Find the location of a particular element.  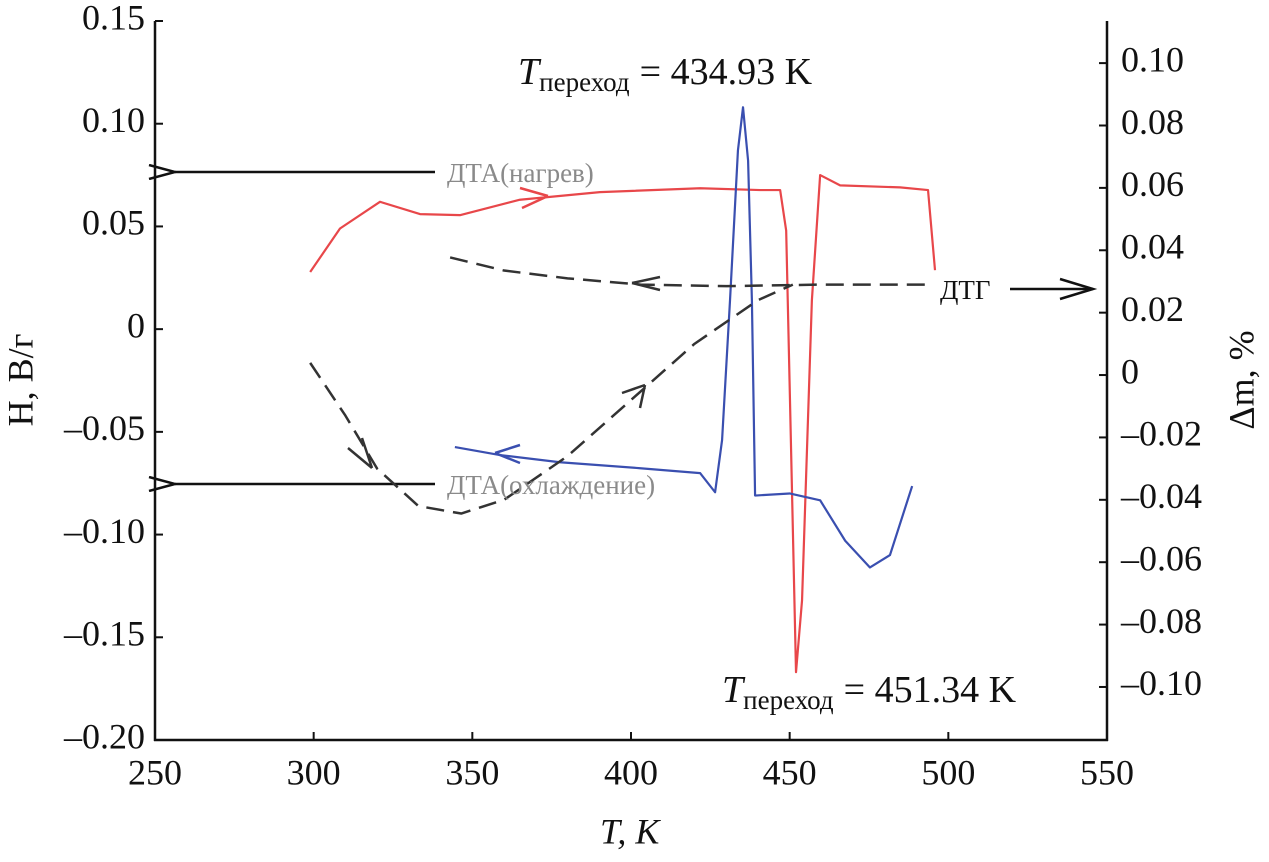

y-tick-label: –0.10 is located at coordinates (104, 531).